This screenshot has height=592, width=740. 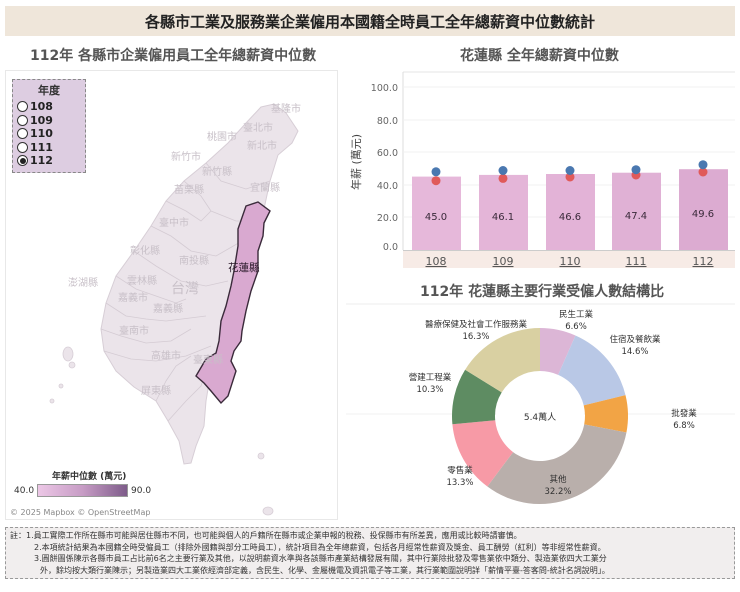 What do you see at coordinates (217, 171) in the screenshot?
I see `label-hsinchu-county: 新竹縣` at bounding box center [217, 171].